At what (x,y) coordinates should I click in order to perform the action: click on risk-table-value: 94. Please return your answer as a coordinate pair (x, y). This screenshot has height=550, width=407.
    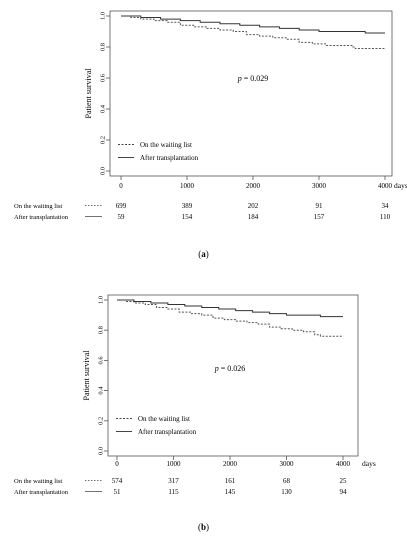
    Looking at the image, I should click on (344, 492).